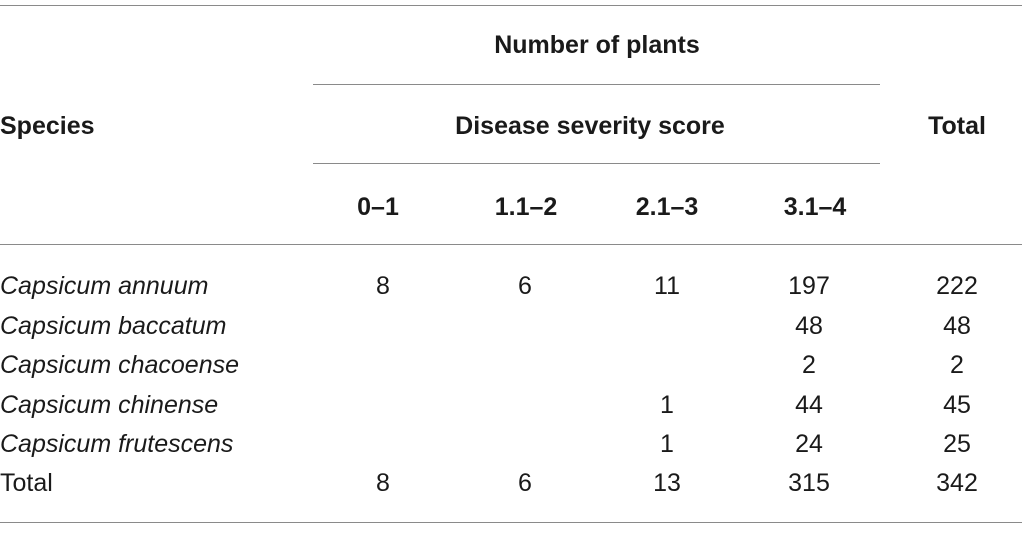  What do you see at coordinates (117, 444) in the screenshot?
I see `table-row-species: Capsicum frutescens` at bounding box center [117, 444].